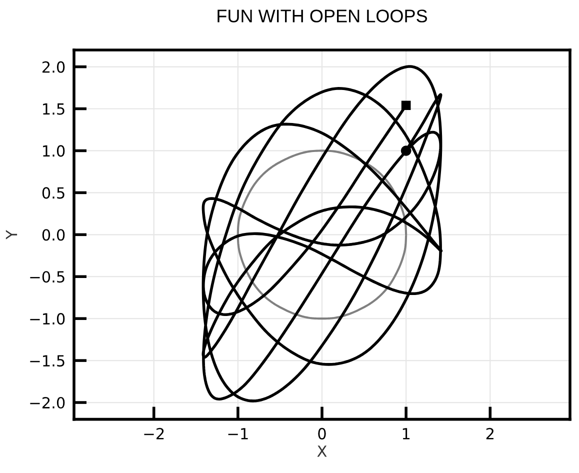 Image resolution: width=579 pixels, height=473 pixels. What do you see at coordinates (47, 319) in the screenshot?
I see `y-tick-label: −1.0` at bounding box center [47, 319].